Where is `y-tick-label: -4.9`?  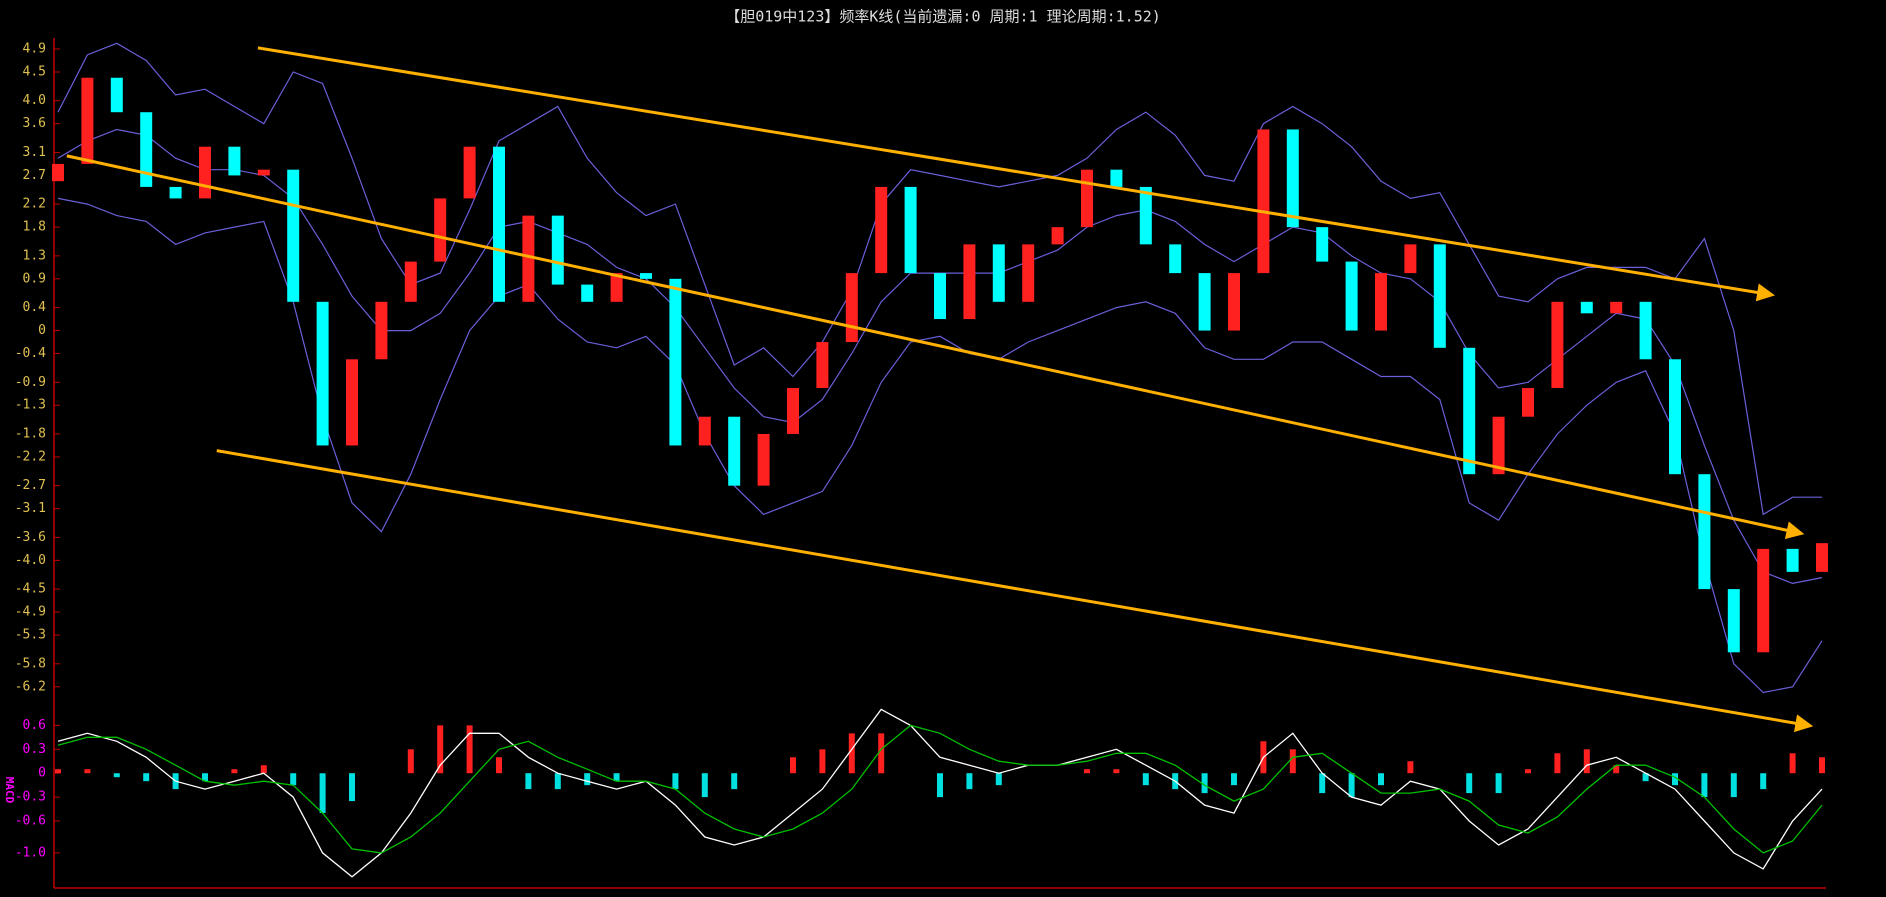
y-tick-label: -4.9 is located at coordinates (30, 612).